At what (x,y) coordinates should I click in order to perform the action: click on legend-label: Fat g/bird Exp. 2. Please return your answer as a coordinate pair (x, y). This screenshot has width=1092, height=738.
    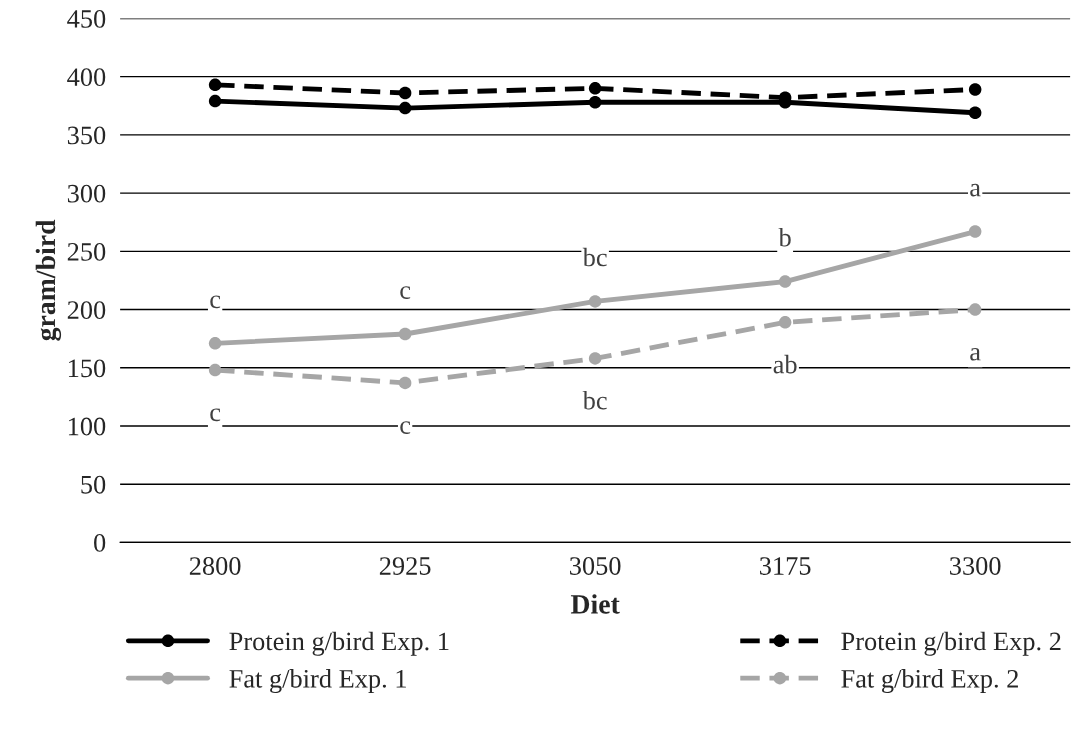
    Looking at the image, I should click on (929, 681).